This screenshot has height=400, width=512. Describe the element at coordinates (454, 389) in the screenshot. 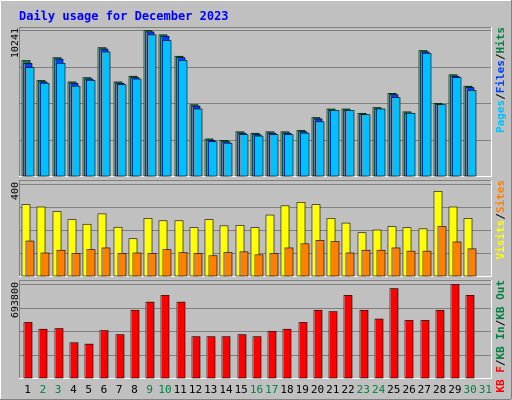

I see `day-label-29: 29` at that location.